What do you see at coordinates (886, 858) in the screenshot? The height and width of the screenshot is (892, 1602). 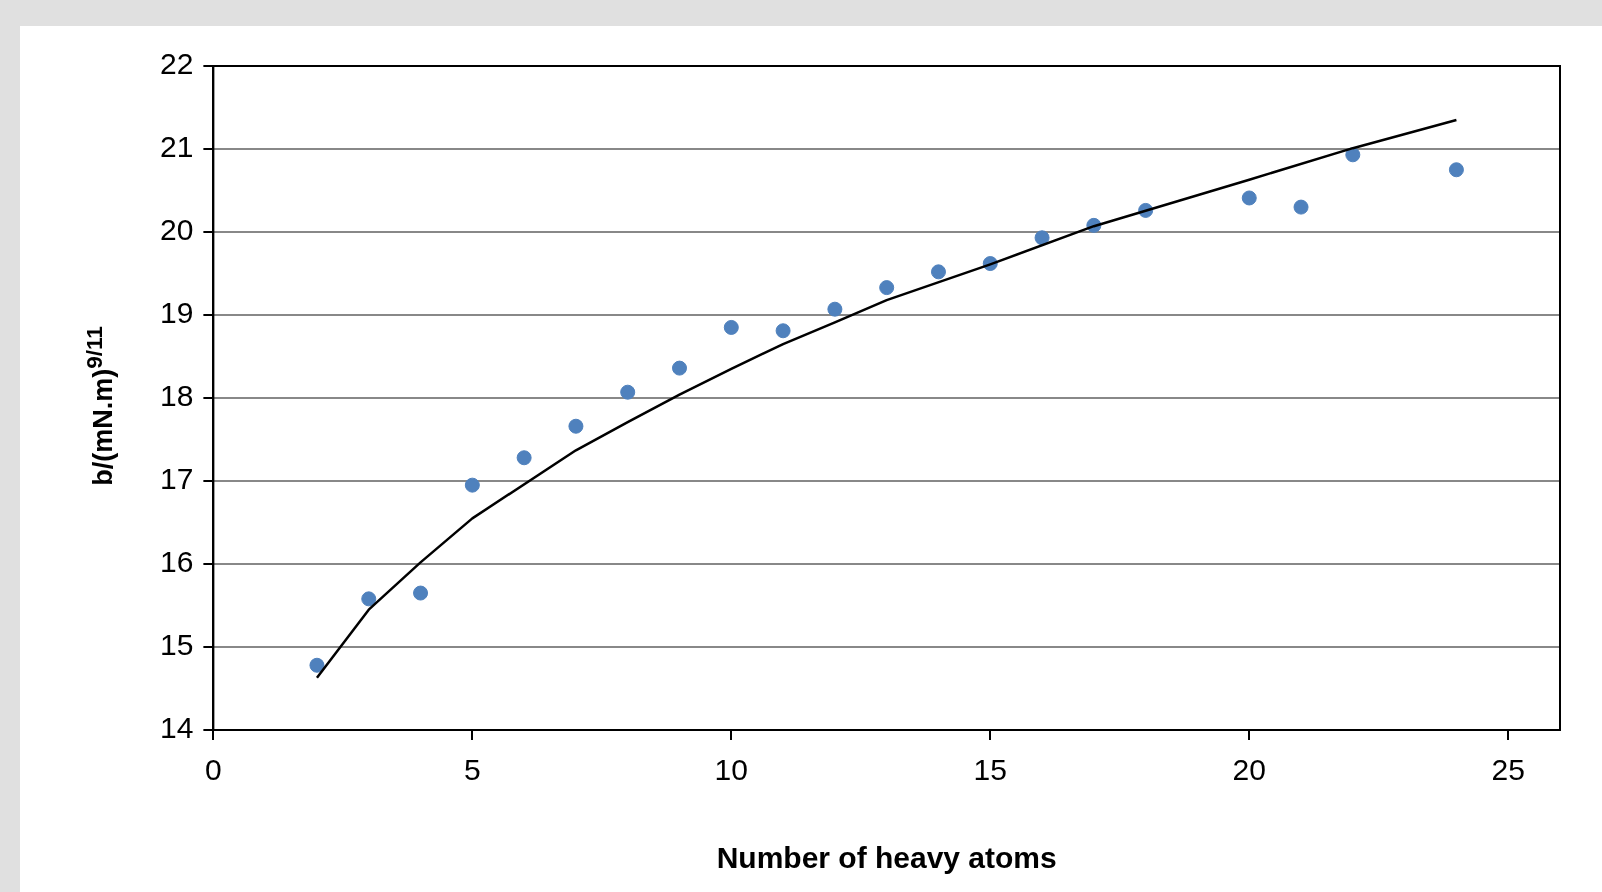 I see `x-axis-title: Number of heavy atoms` at bounding box center [886, 858].